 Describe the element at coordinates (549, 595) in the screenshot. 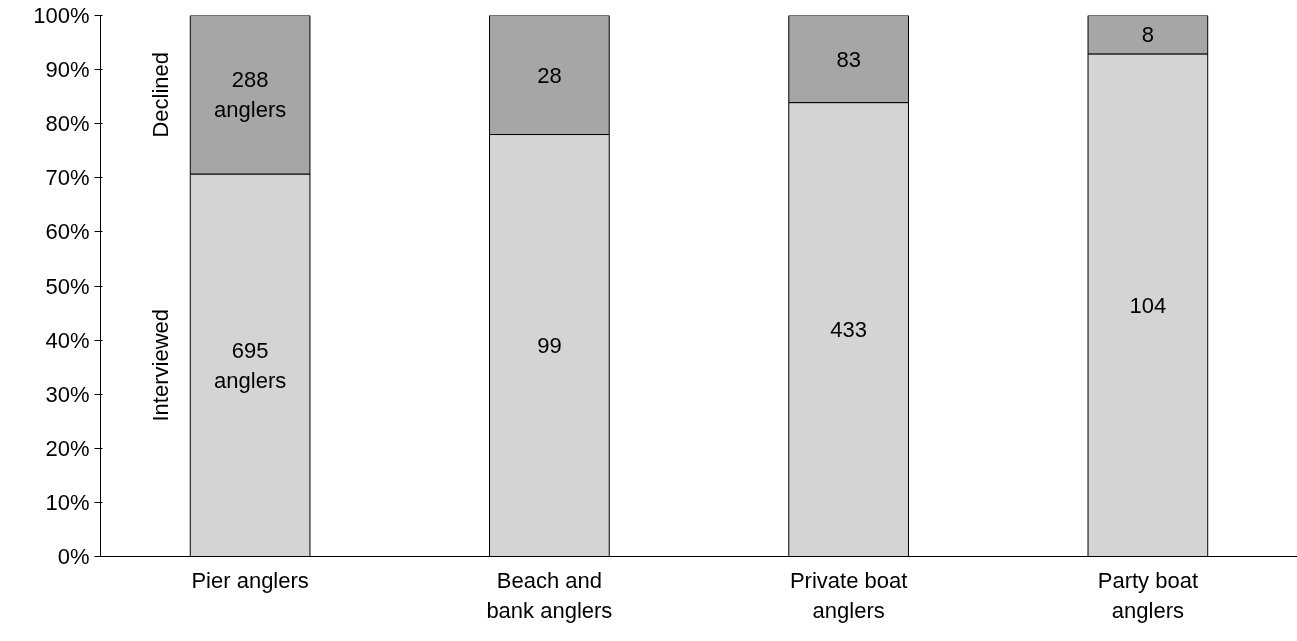

I see `x-tick-label: Beach and bank anglers` at that location.